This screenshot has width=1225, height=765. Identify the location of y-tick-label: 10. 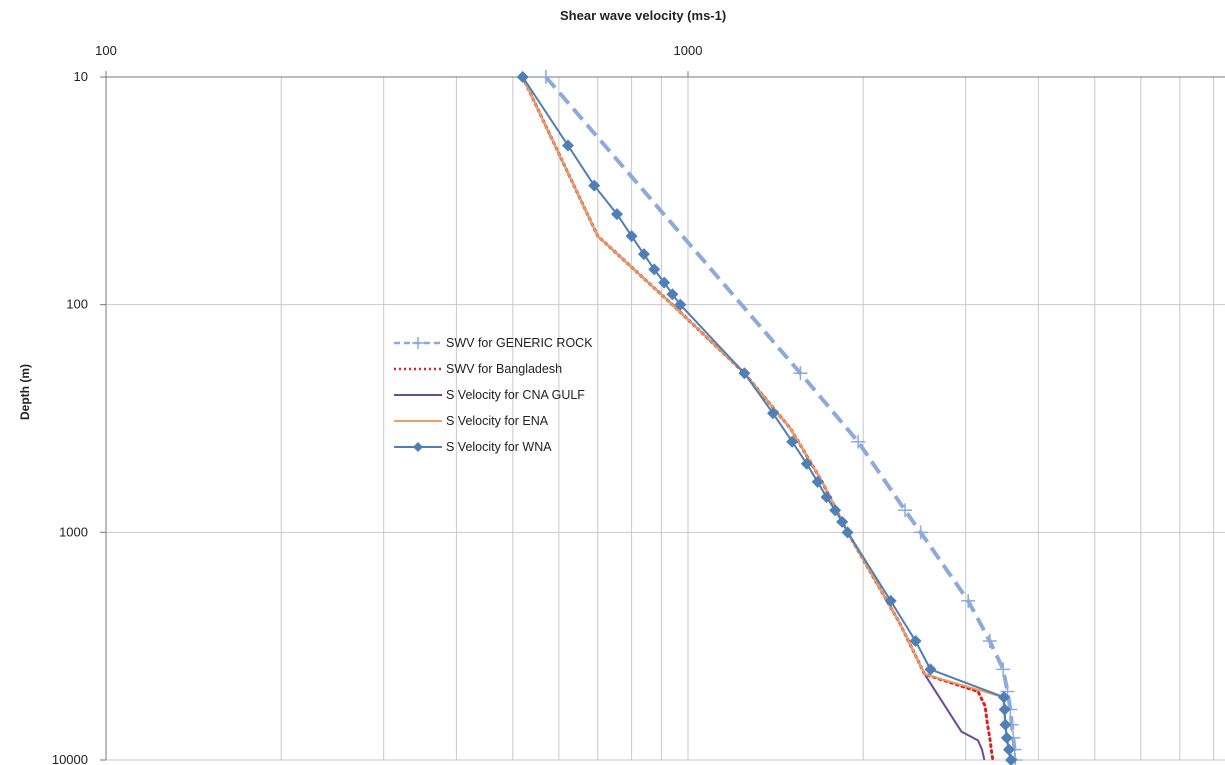
(81, 76).